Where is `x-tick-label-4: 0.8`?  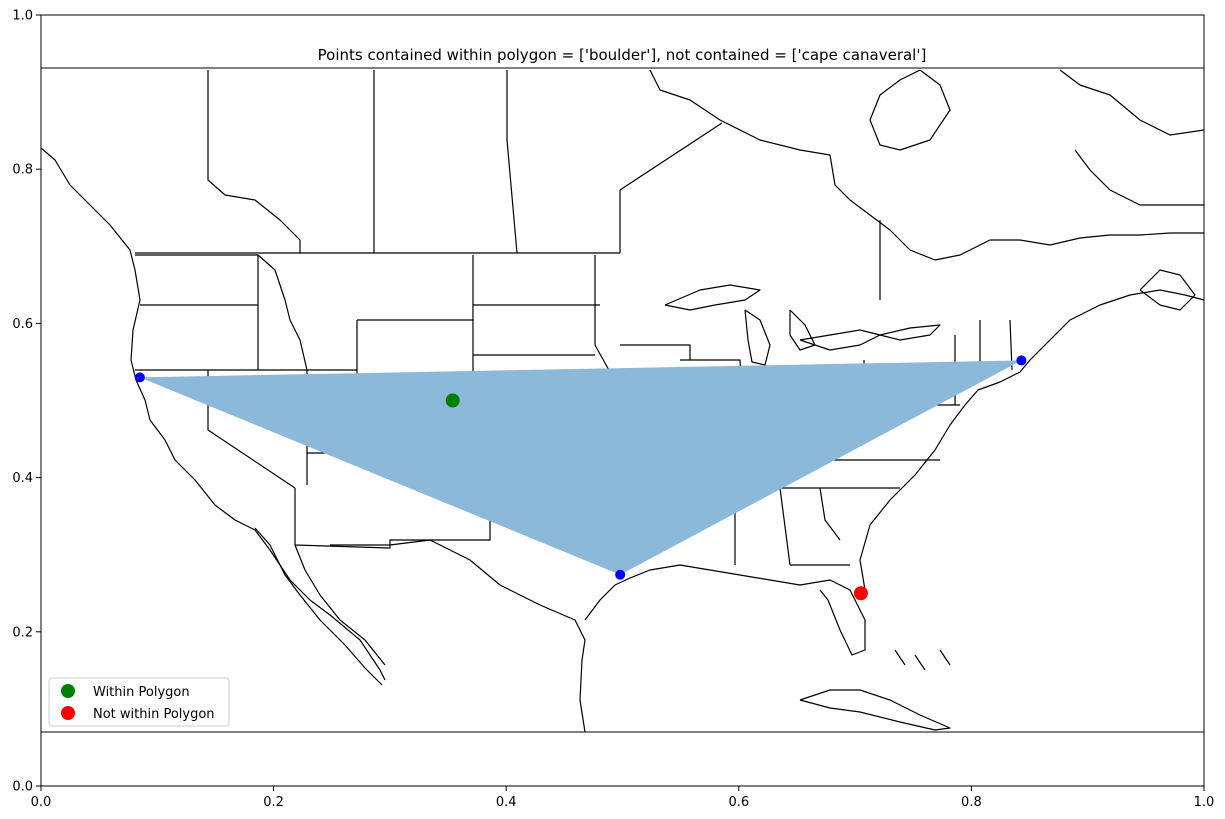
x-tick-label-4: 0.8 is located at coordinates (971, 802).